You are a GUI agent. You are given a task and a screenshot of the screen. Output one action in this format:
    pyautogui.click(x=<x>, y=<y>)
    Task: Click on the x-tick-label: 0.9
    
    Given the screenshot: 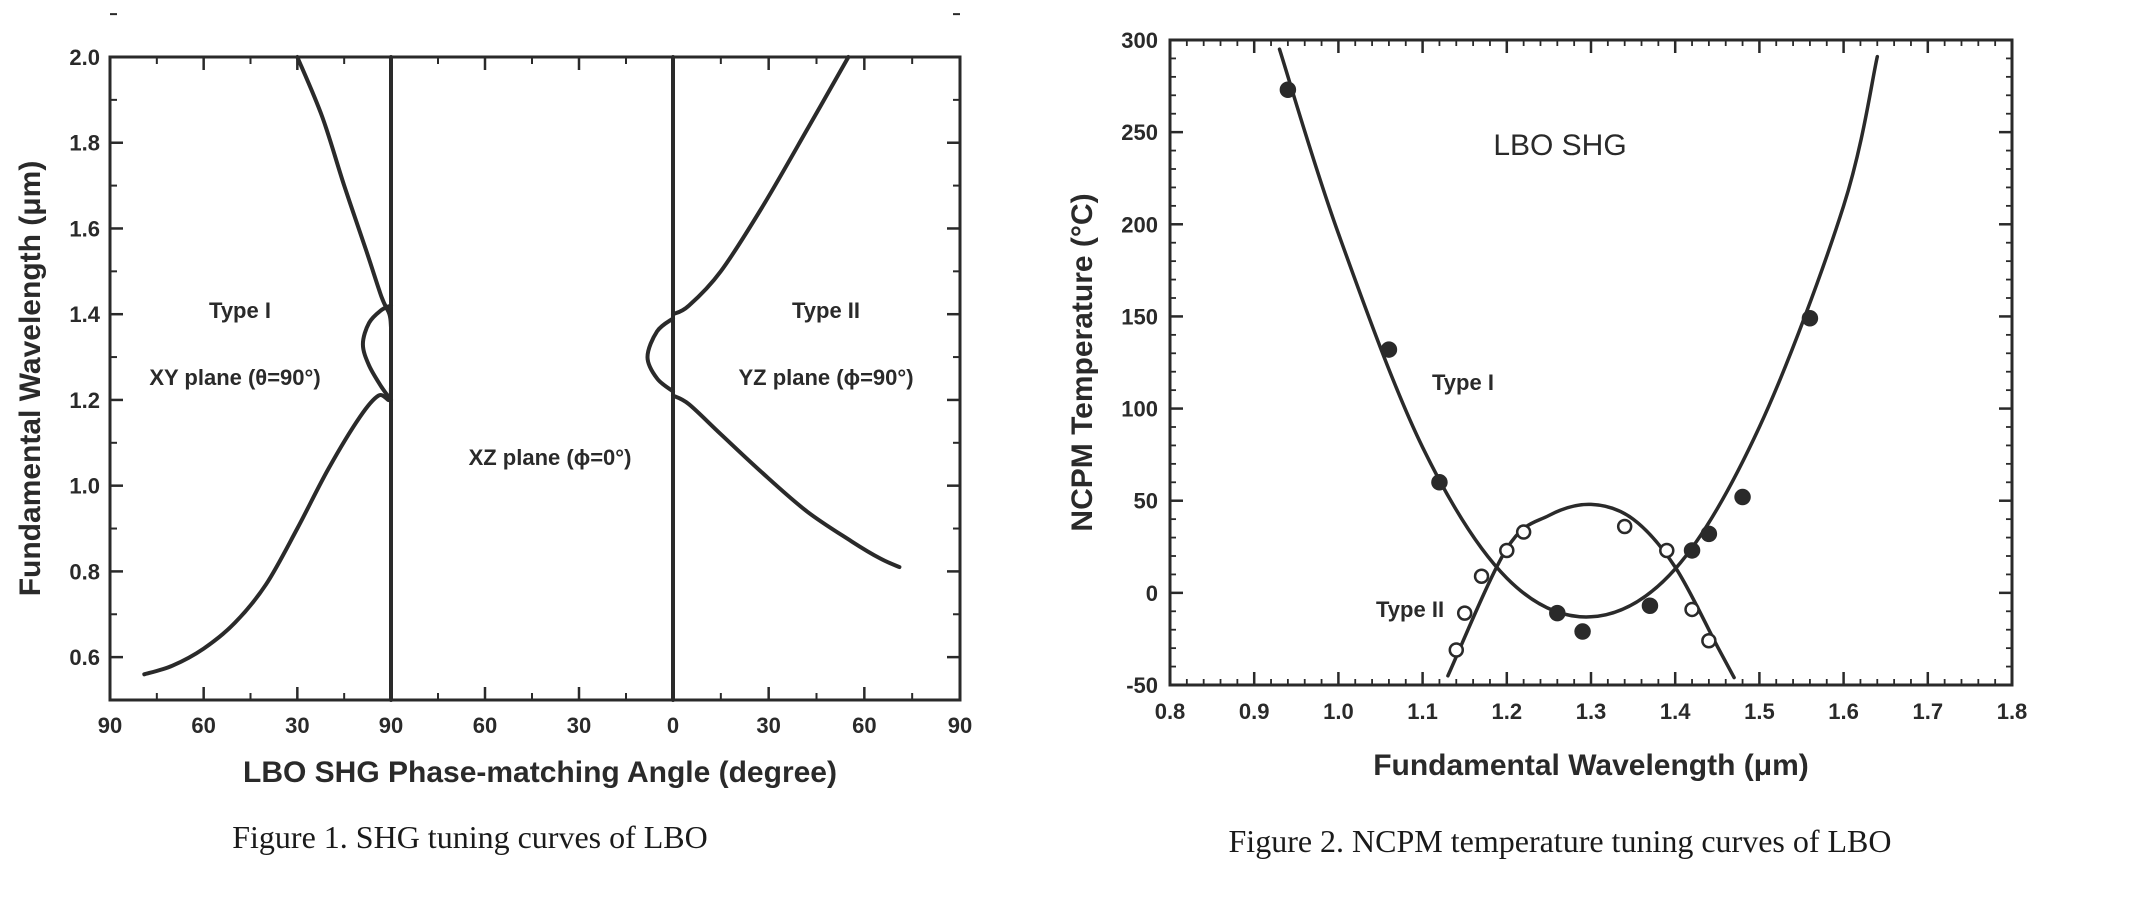 What is the action you would take?
    pyautogui.click(x=1254, y=711)
    